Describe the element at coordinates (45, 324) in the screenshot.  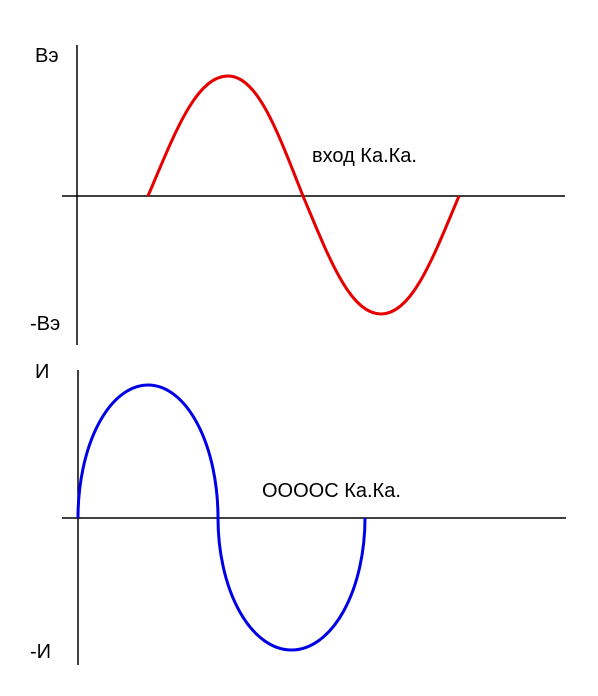
I see `y-bottom-label: -Вэ` at that location.